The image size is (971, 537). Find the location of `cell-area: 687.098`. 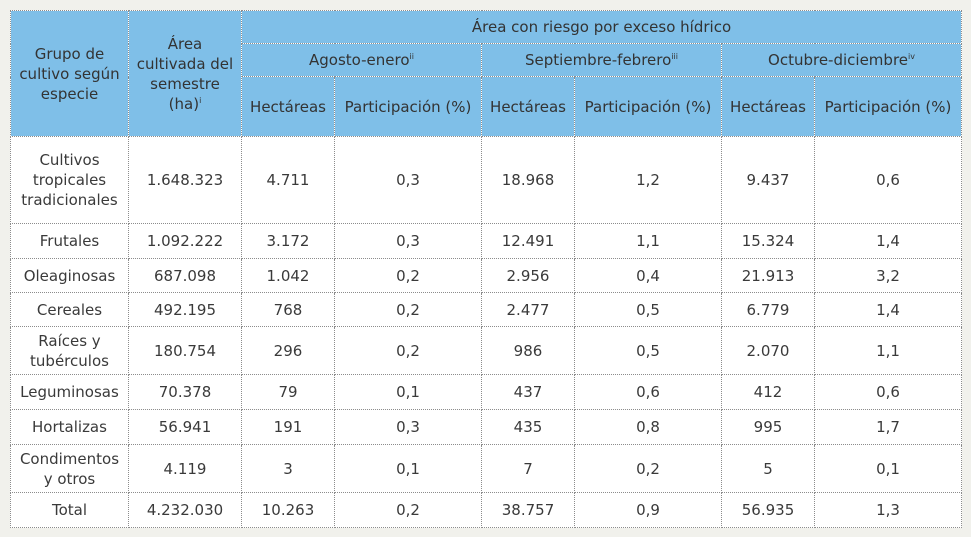

cell-area: 687.098 is located at coordinates (185, 275).